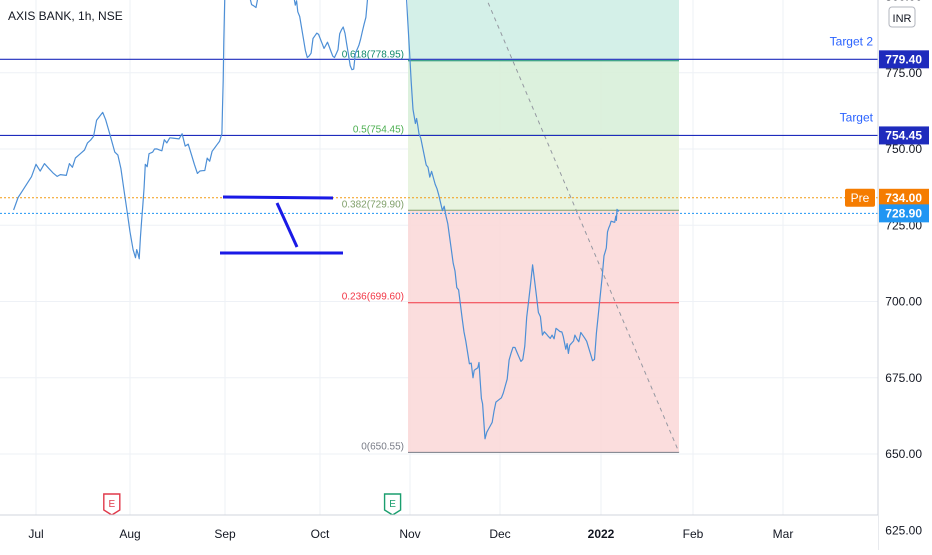  What do you see at coordinates (35, 534) in the screenshot?
I see `time-tick-label: Jul` at bounding box center [35, 534].